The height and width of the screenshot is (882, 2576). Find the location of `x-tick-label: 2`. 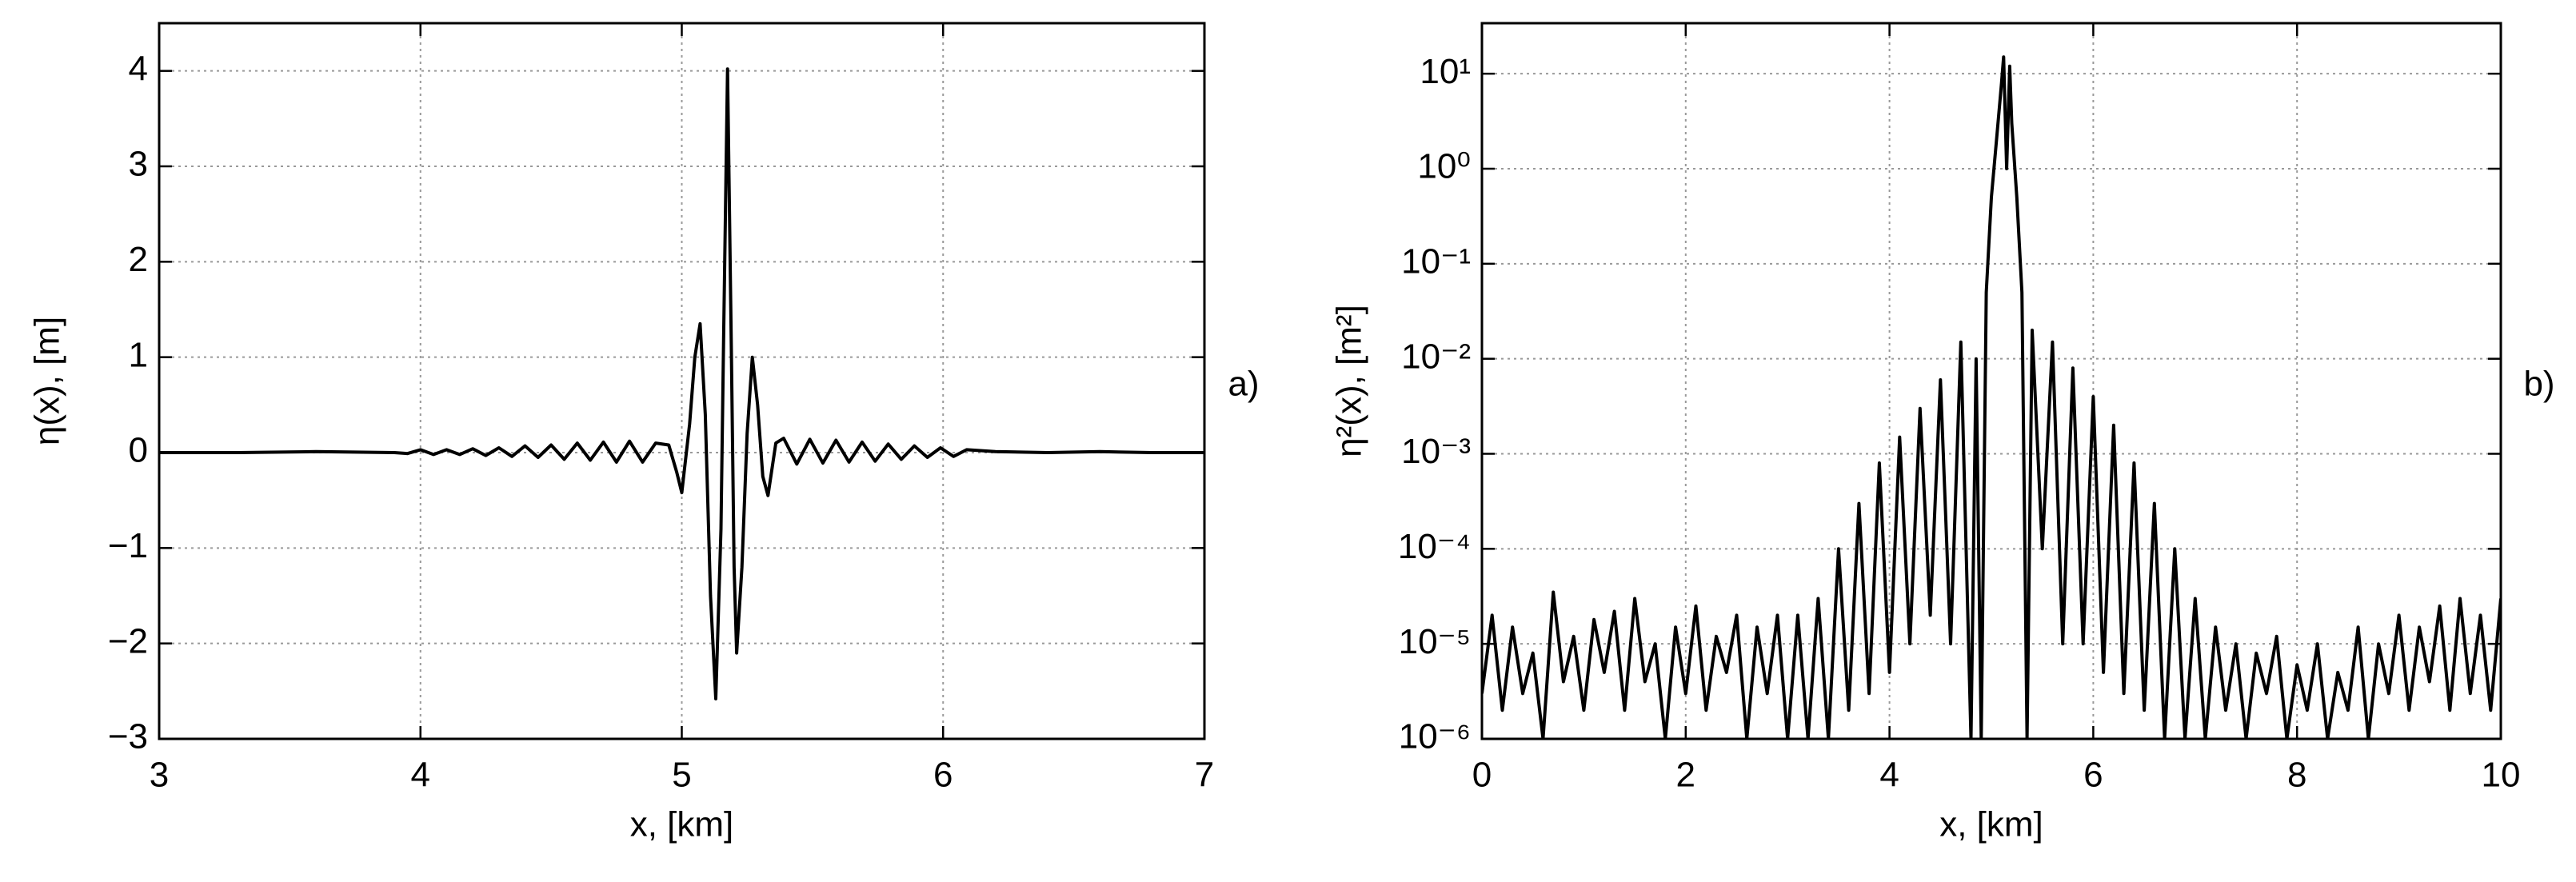

x-tick-label: 2 is located at coordinates (1686, 776).